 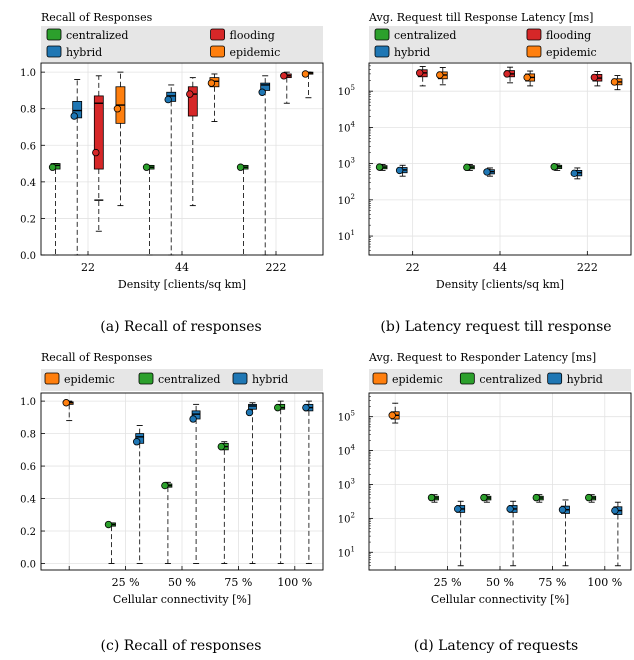 What do you see at coordinates (534, 34) in the screenshot?
I see `legend-swatch-flooding` at bounding box center [534, 34].